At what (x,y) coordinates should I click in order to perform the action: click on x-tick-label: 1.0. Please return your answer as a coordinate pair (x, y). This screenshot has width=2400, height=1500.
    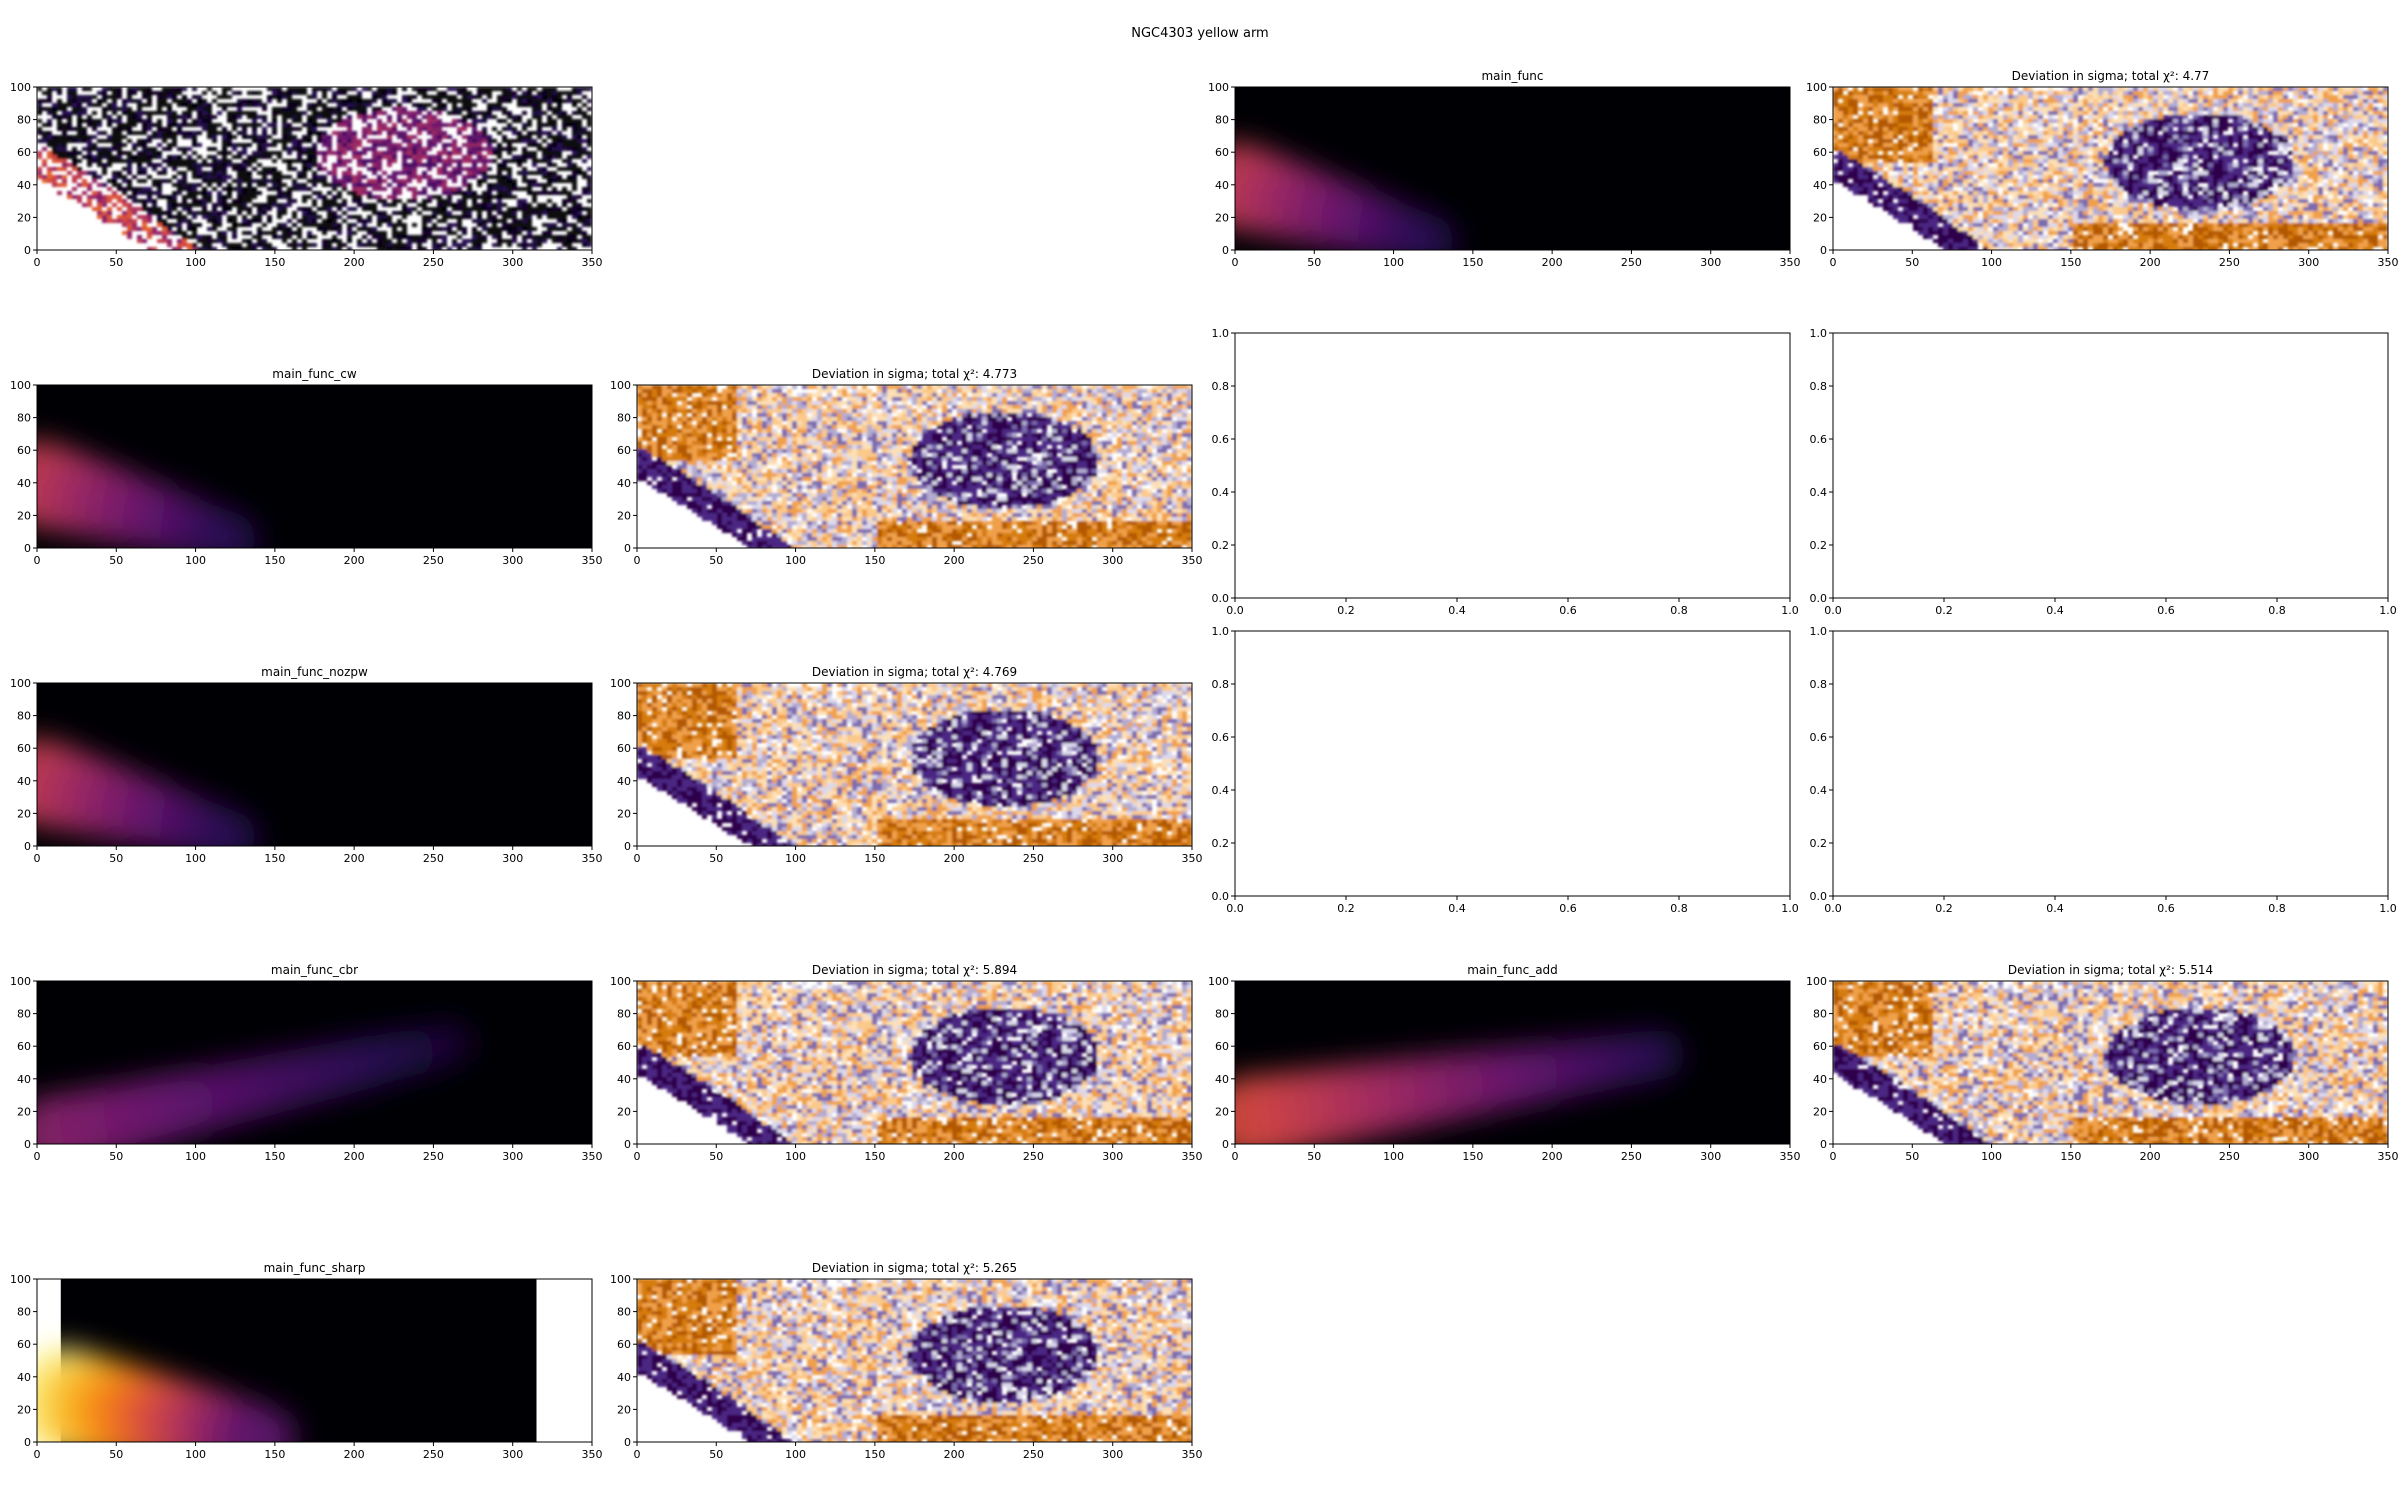
    Looking at the image, I should click on (2388, 610).